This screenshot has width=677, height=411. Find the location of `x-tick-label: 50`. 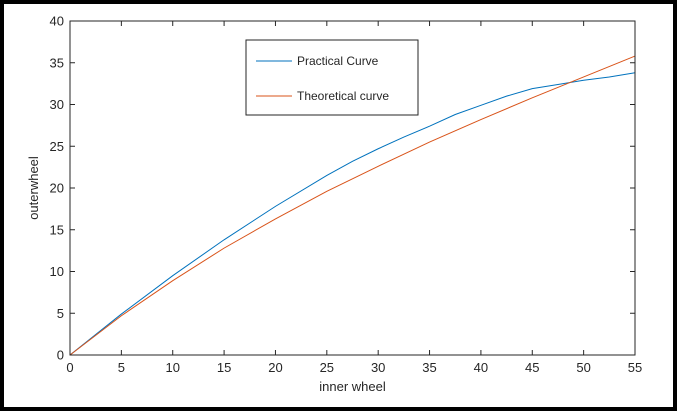

x-tick-label: 50 is located at coordinates (583, 367).